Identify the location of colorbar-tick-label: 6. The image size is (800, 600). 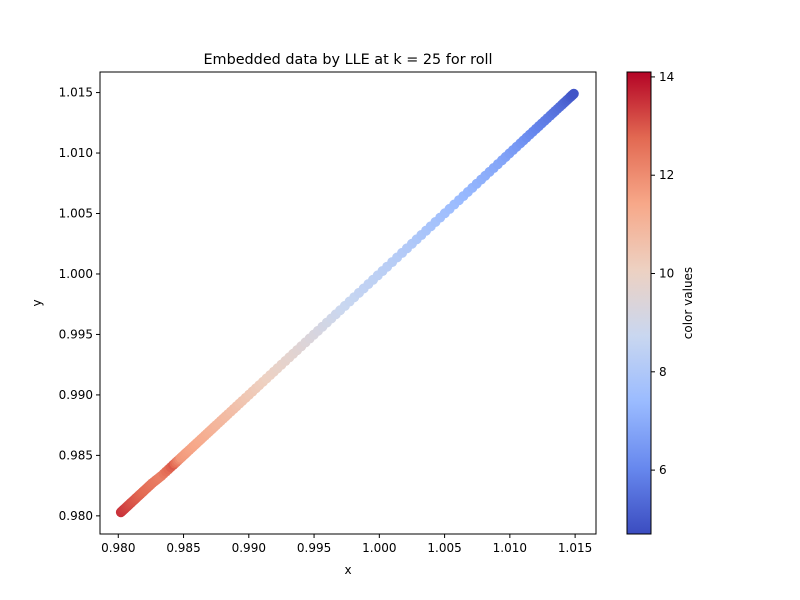
(663, 470).